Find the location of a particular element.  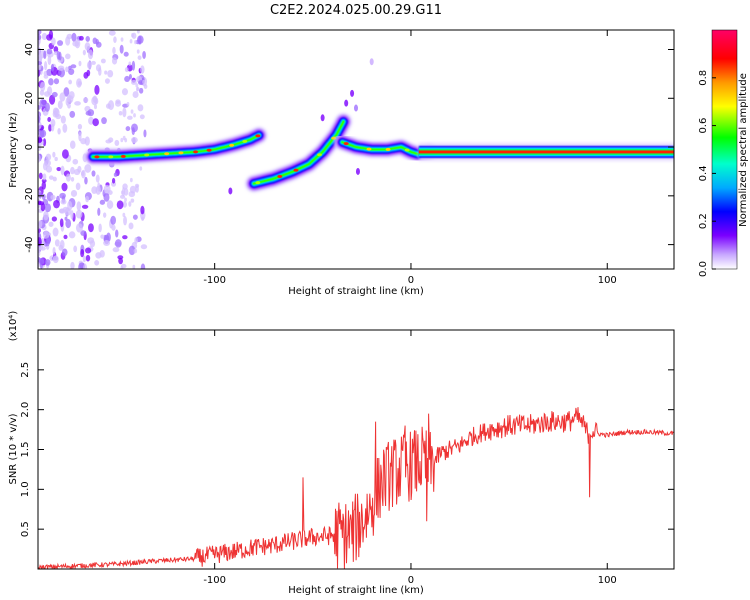

colorbar-label: Normalized spectral amplitude is located at coordinates (743, 150).